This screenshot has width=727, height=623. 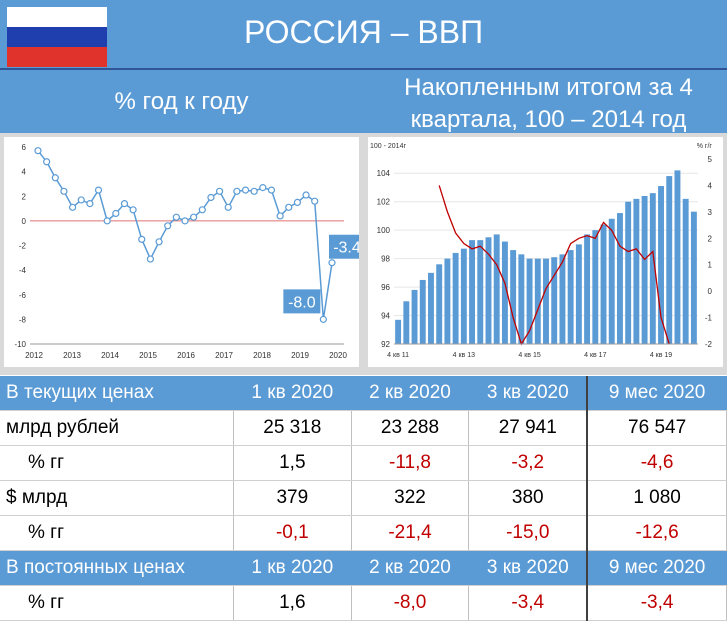 I want to click on y-tick-label: -8, so click(x=23, y=319).